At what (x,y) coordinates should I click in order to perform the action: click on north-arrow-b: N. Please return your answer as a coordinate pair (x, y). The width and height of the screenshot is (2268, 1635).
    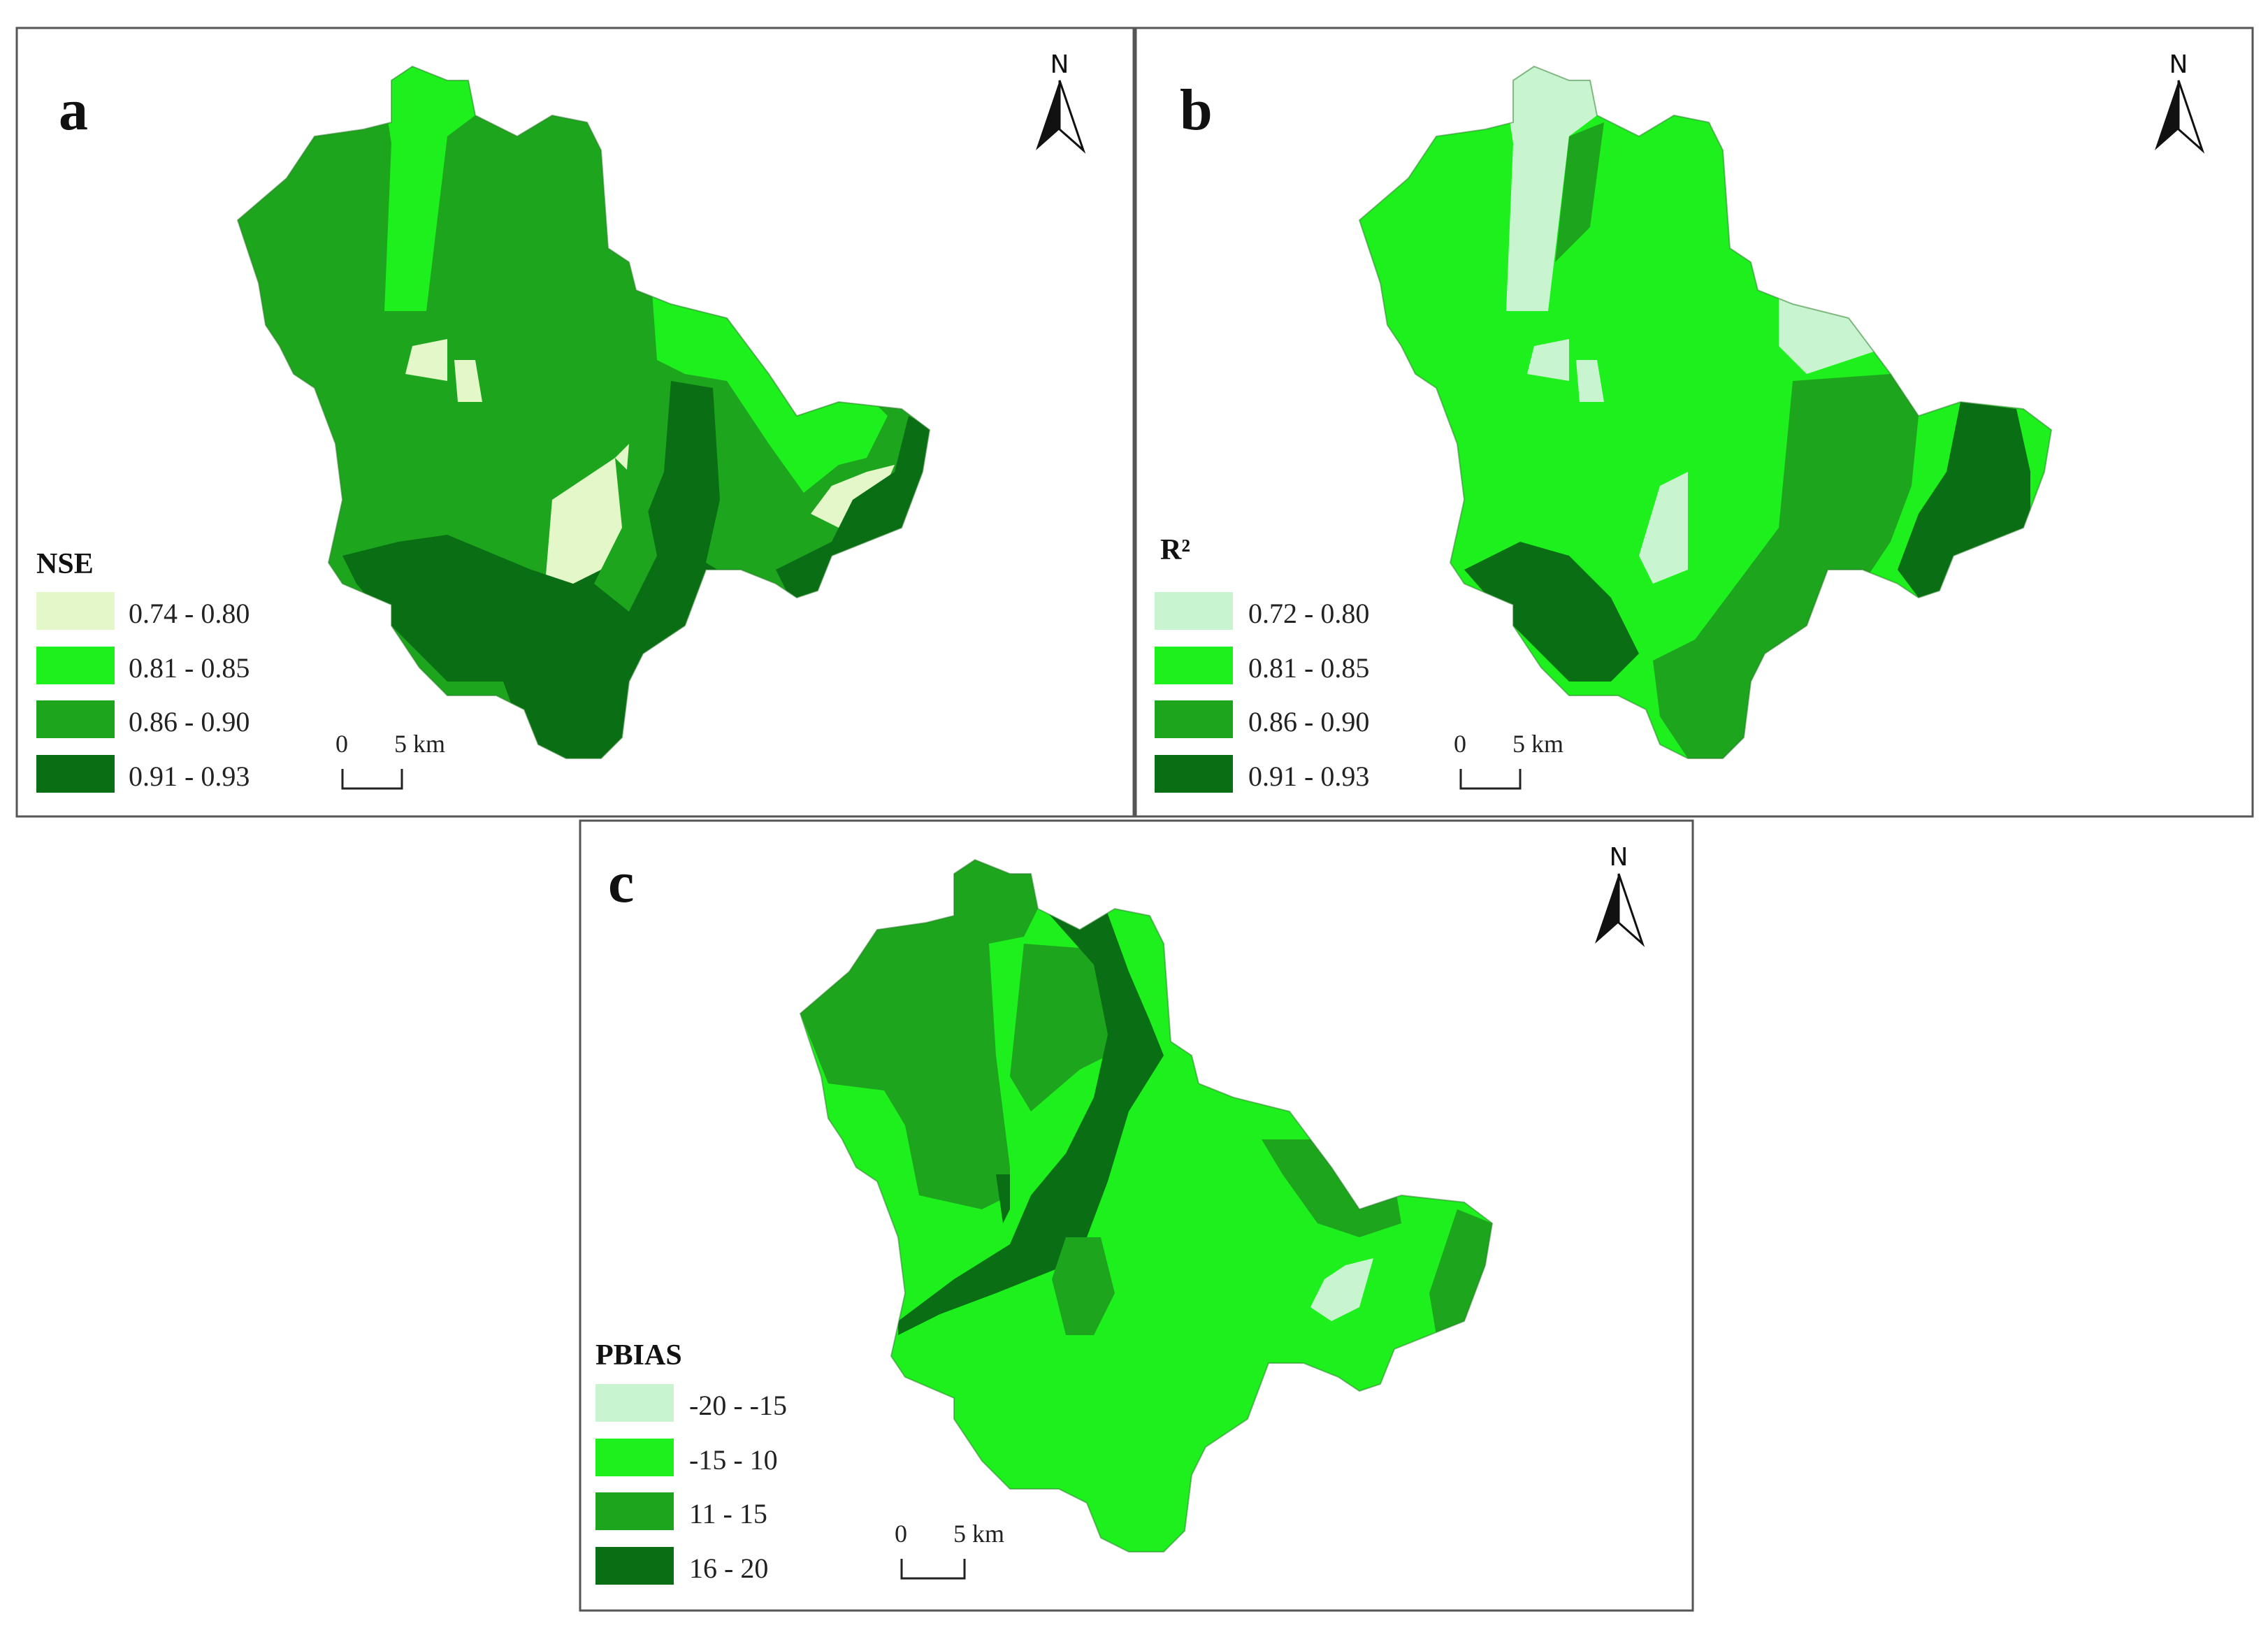
    Looking at the image, I should click on (2180, 102).